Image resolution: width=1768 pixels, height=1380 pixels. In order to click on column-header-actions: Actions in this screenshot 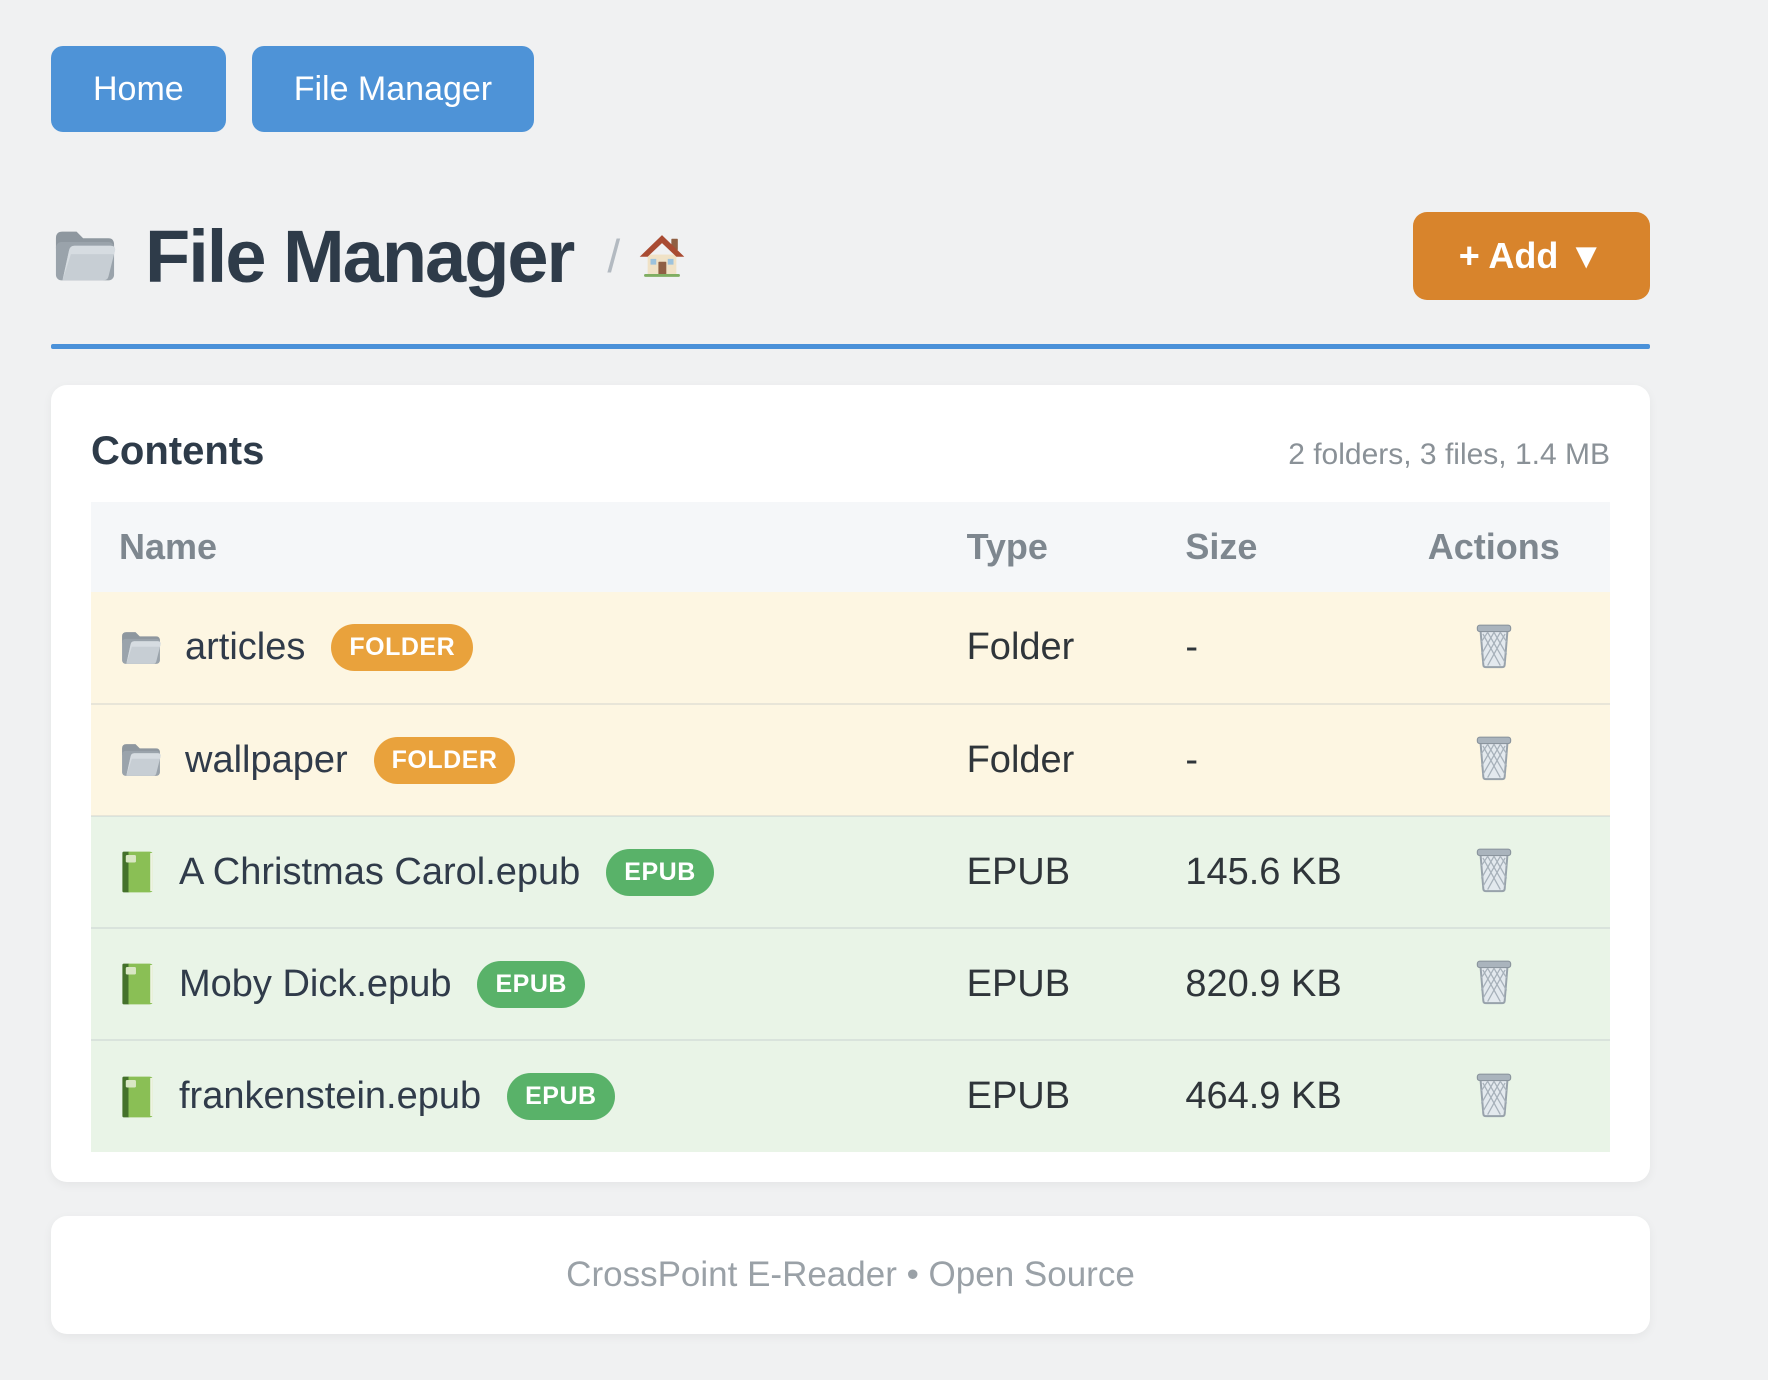, I will do `click(1493, 546)`.